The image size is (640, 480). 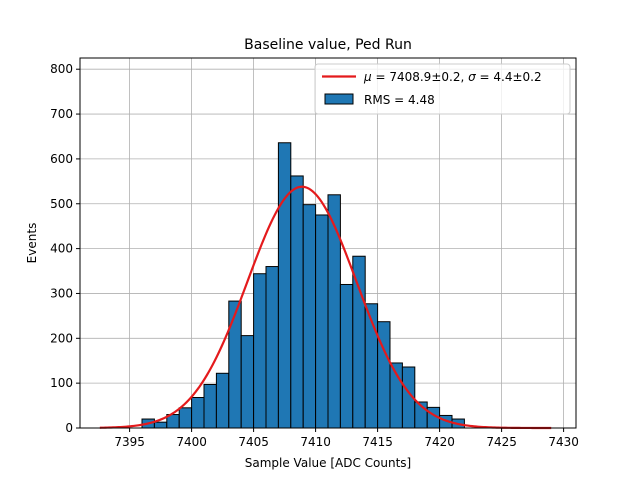 What do you see at coordinates (472, 77) in the screenshot?
I see `legend-sigma-symbol: σ` at bounding box center [472, 77].